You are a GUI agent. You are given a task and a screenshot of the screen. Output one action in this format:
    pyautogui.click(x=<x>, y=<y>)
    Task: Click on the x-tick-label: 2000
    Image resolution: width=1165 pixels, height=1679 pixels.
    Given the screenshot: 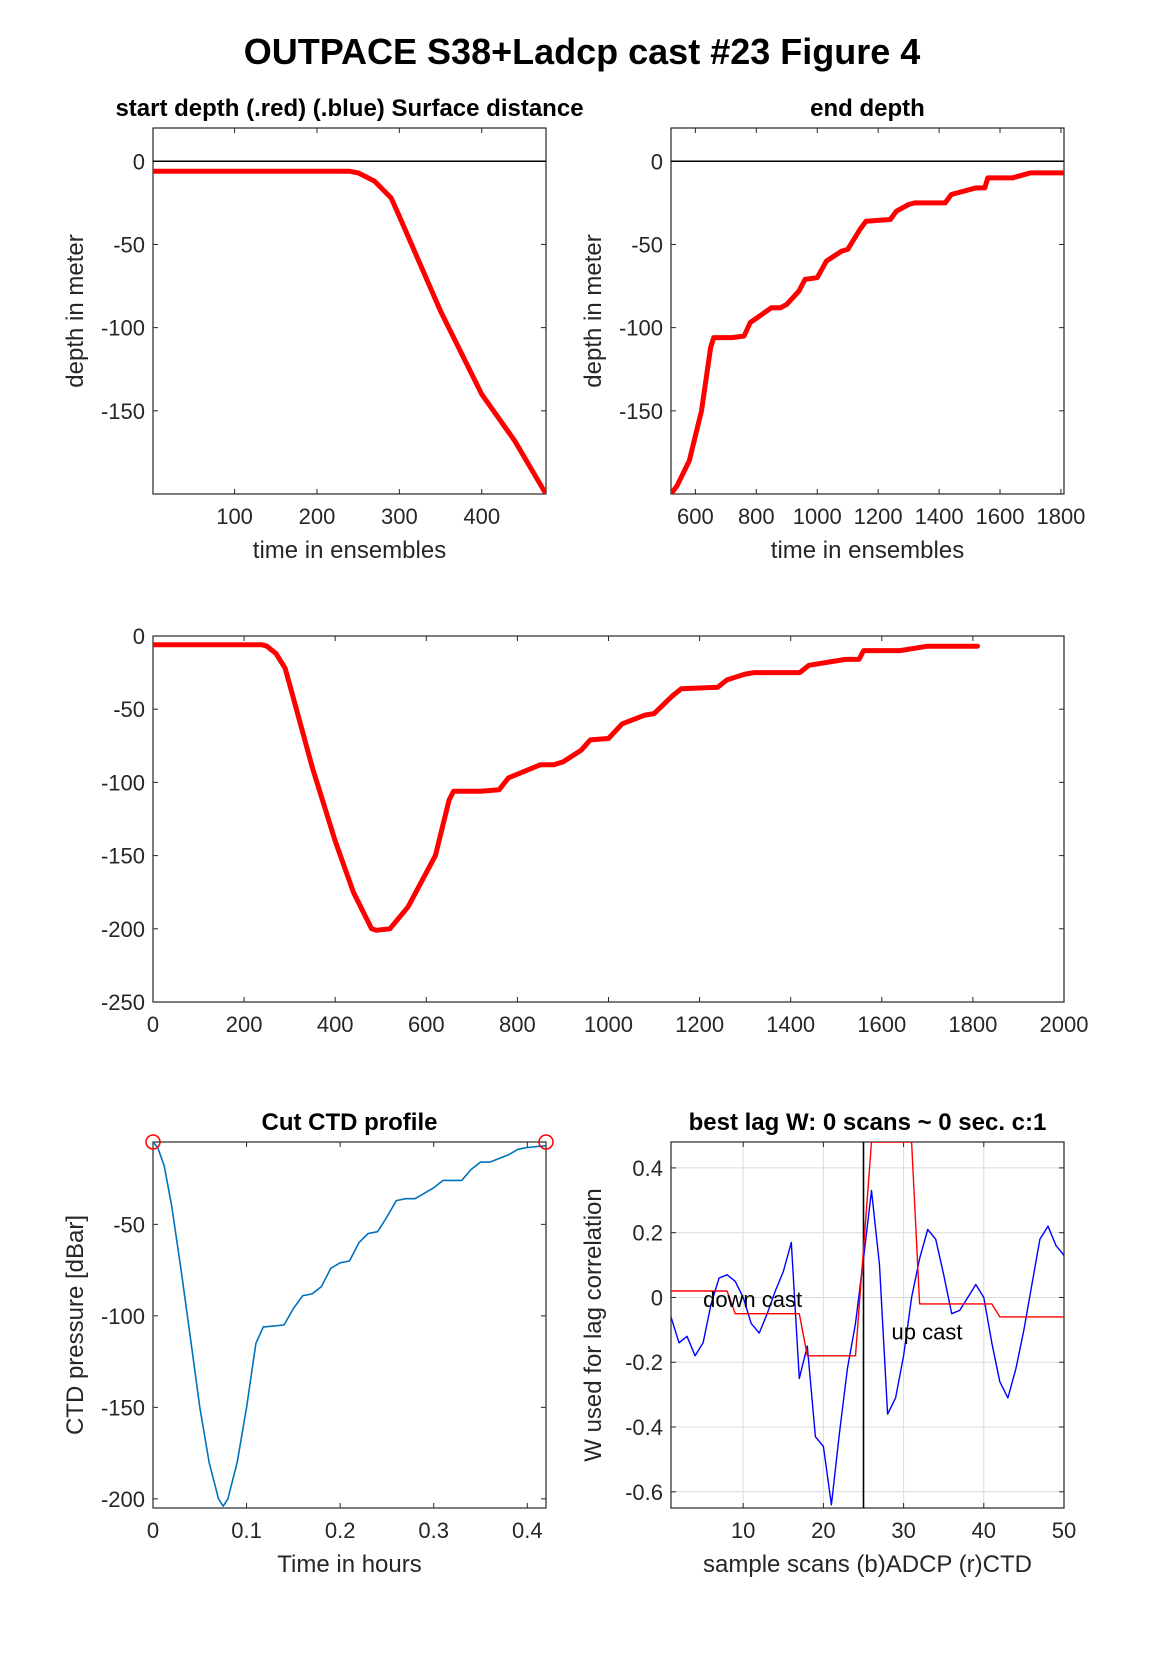 What is the action you would take?
    pyautogui.click(x=1064, y=1024)
    